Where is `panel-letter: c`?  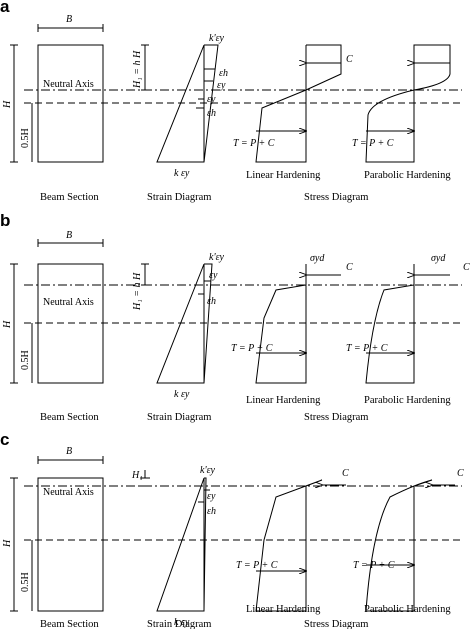 panel-letter: c is located at coordinates (4, 439).